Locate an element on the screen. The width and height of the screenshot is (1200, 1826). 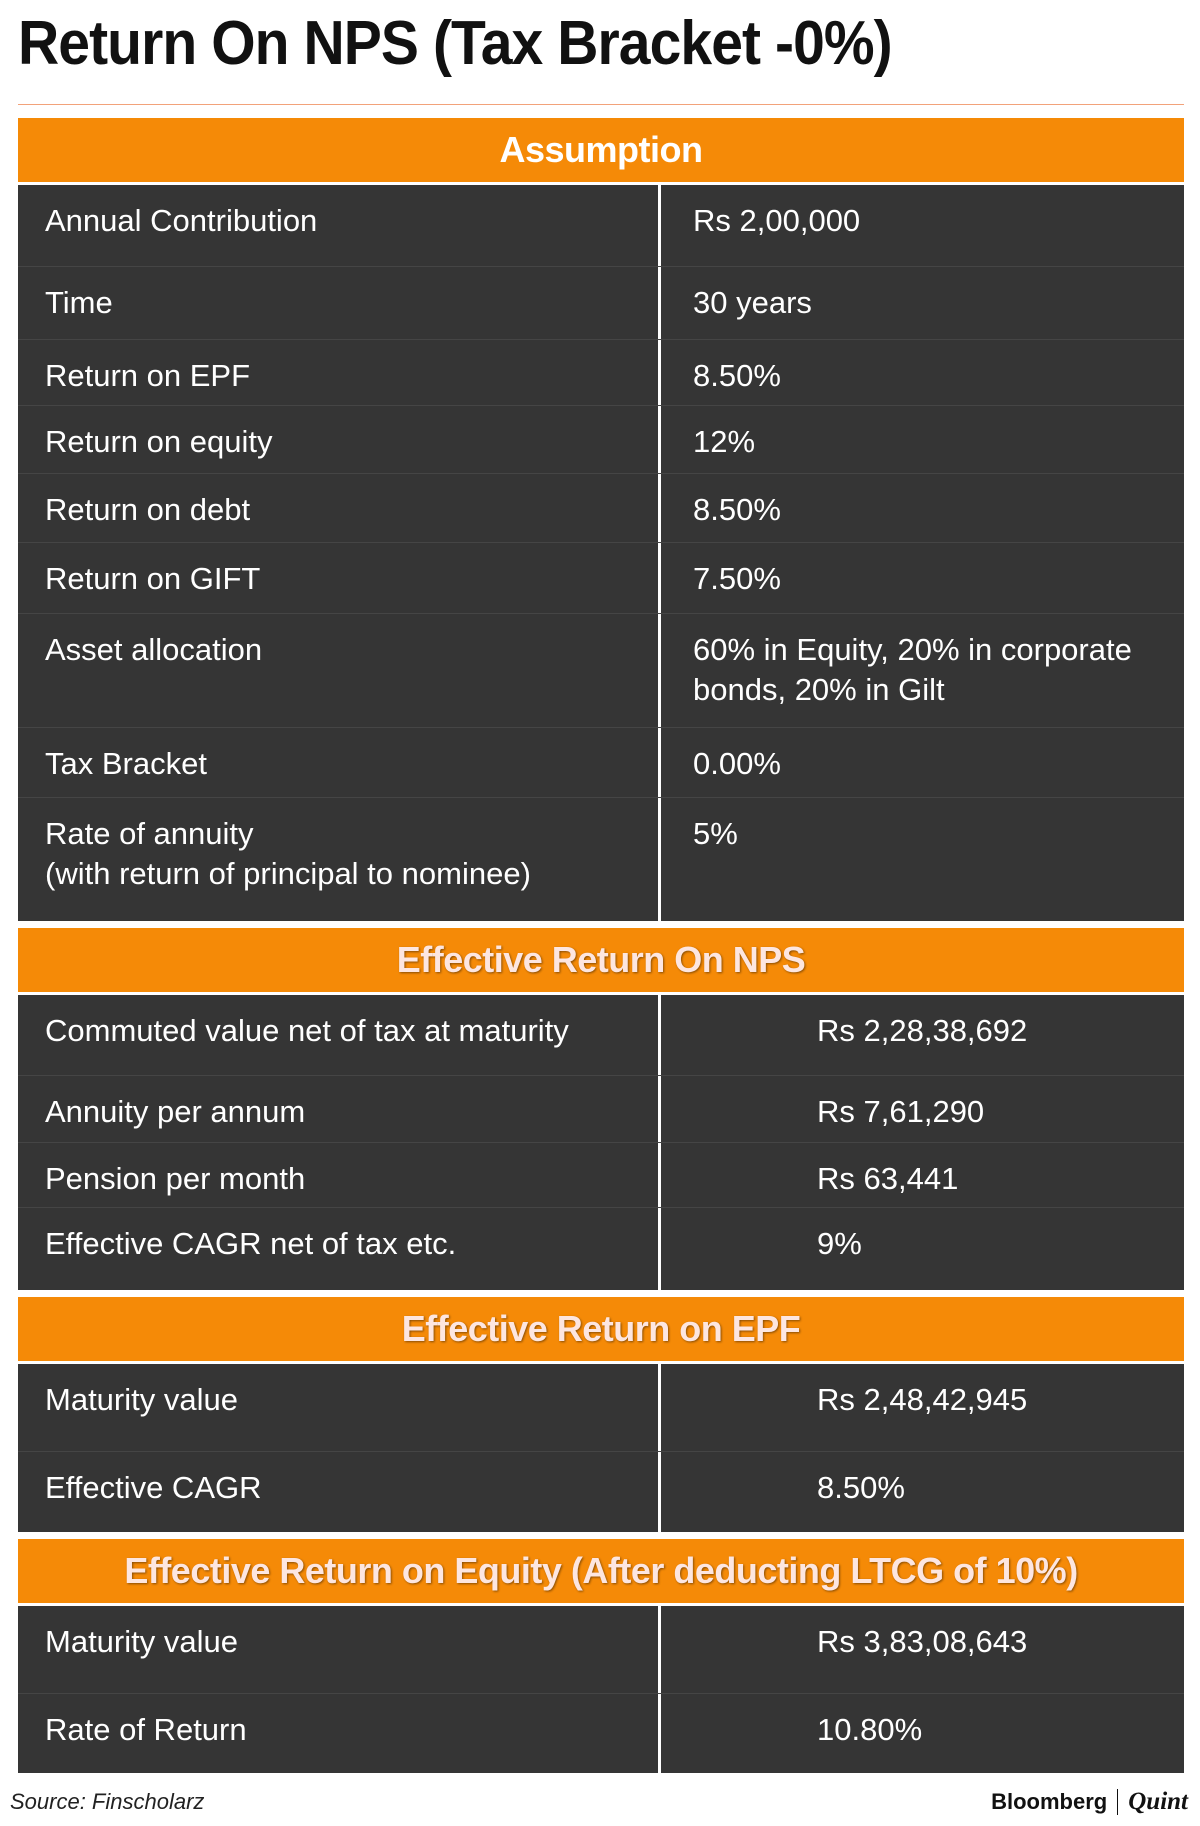
table-row: Return on GIFT 7.50% is located at coordinates (601, 578).